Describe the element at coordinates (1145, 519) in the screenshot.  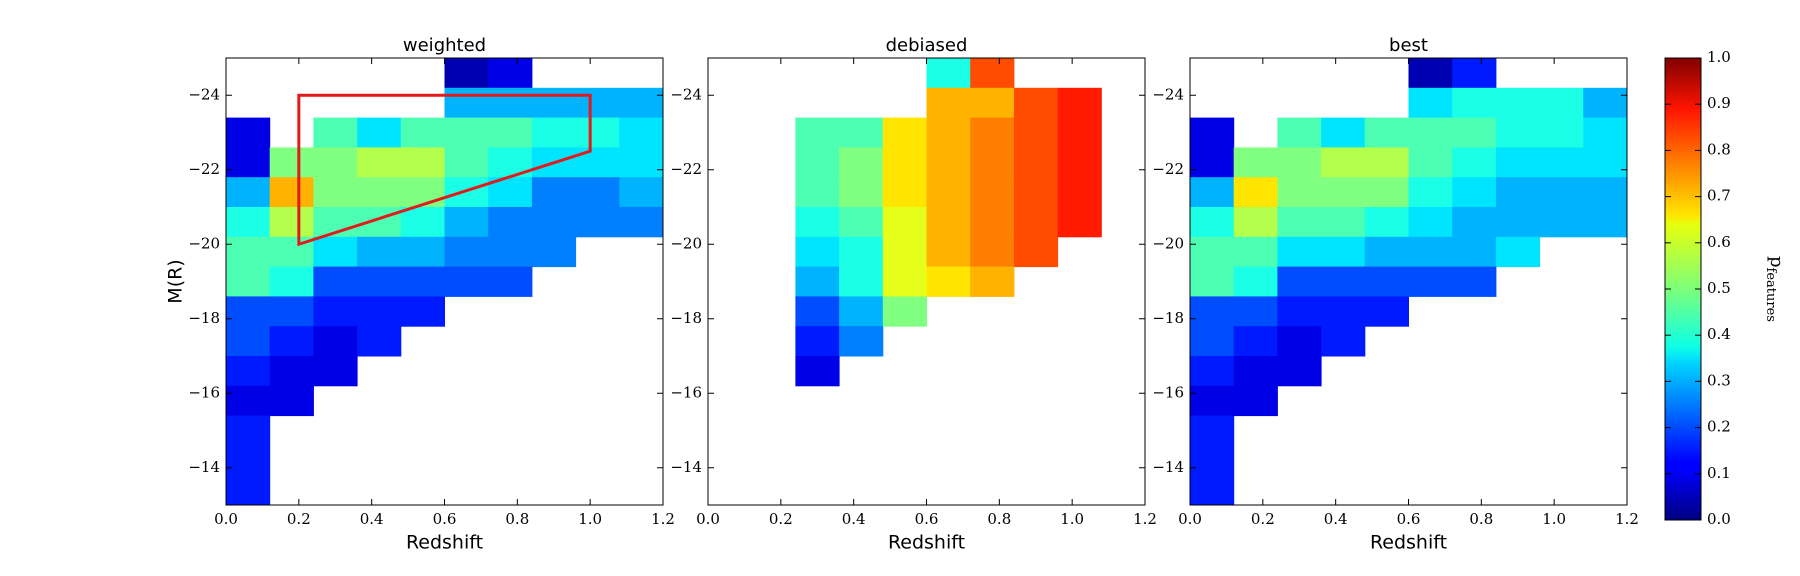
I see `x-tick-label: 1.2` at that location.